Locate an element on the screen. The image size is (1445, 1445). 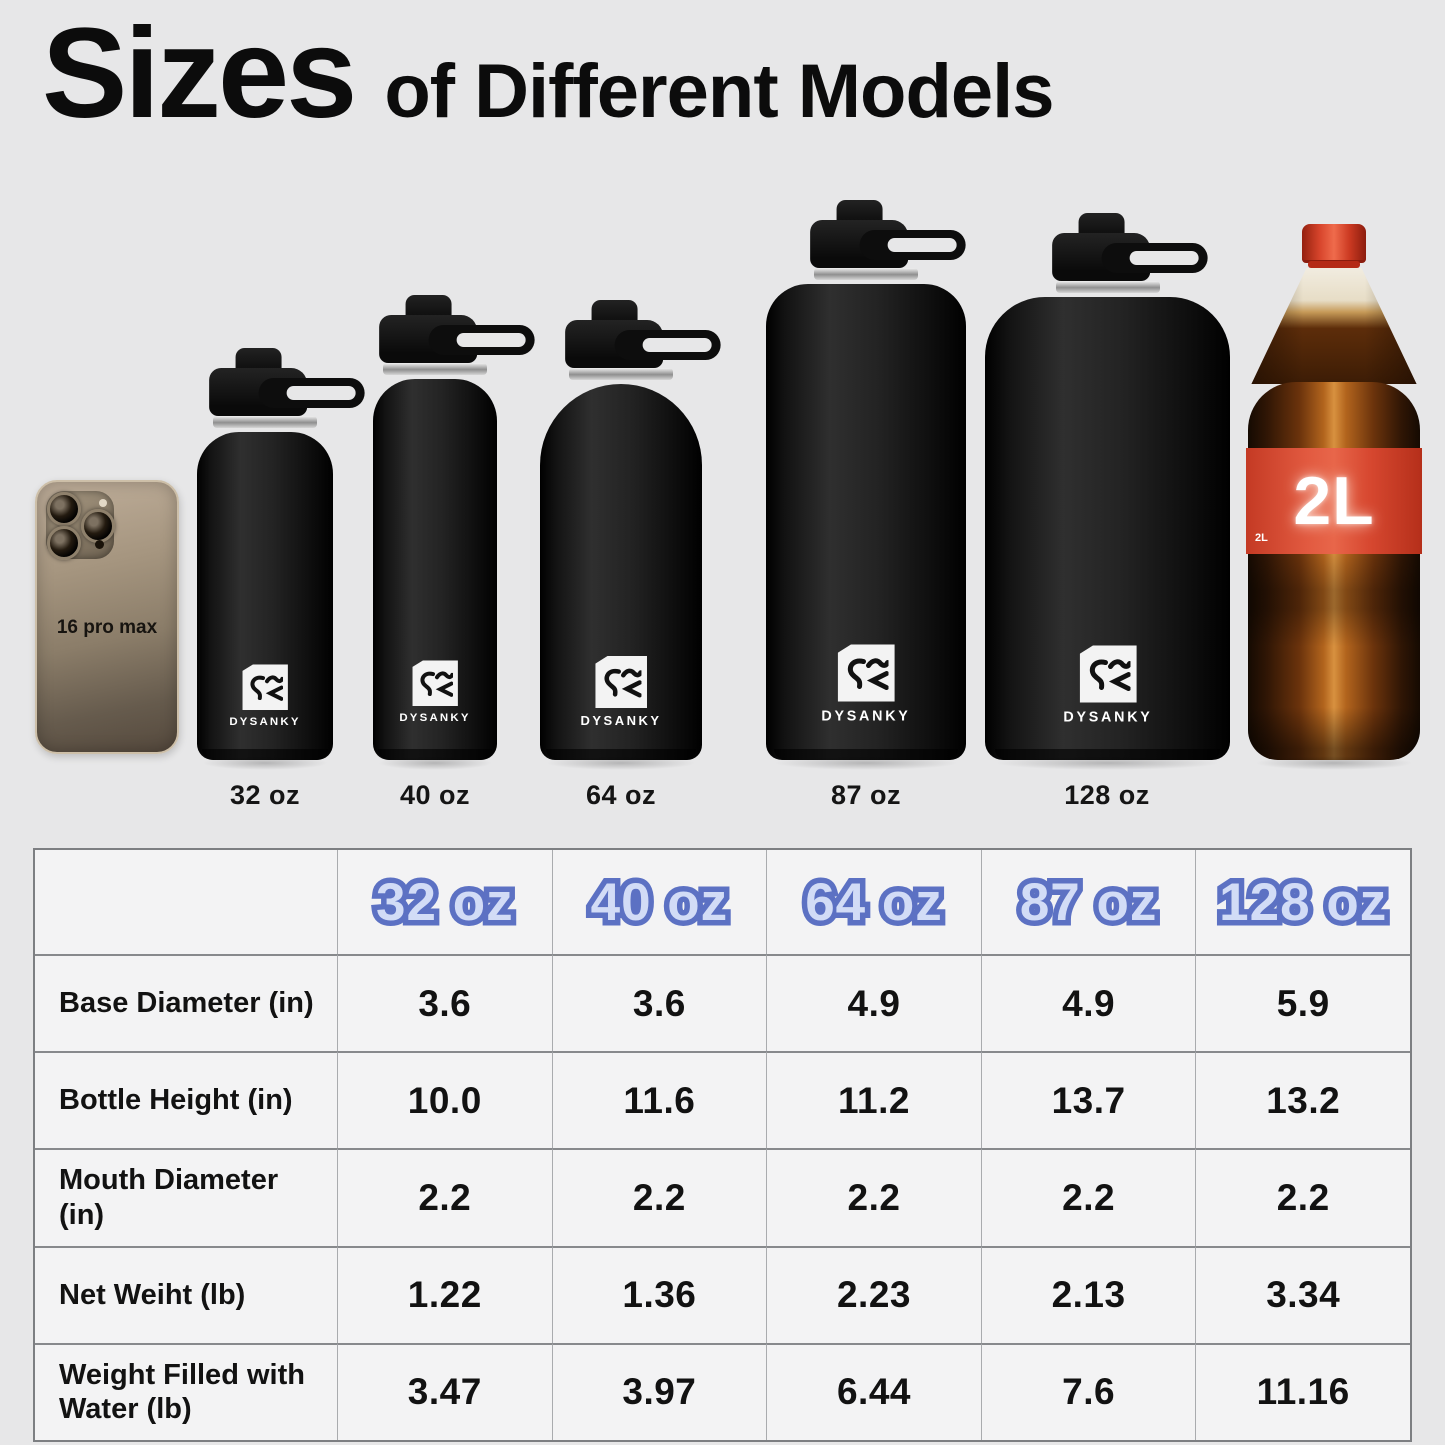
soda-volume-label: 2L is located at coordinates (1334, 501).